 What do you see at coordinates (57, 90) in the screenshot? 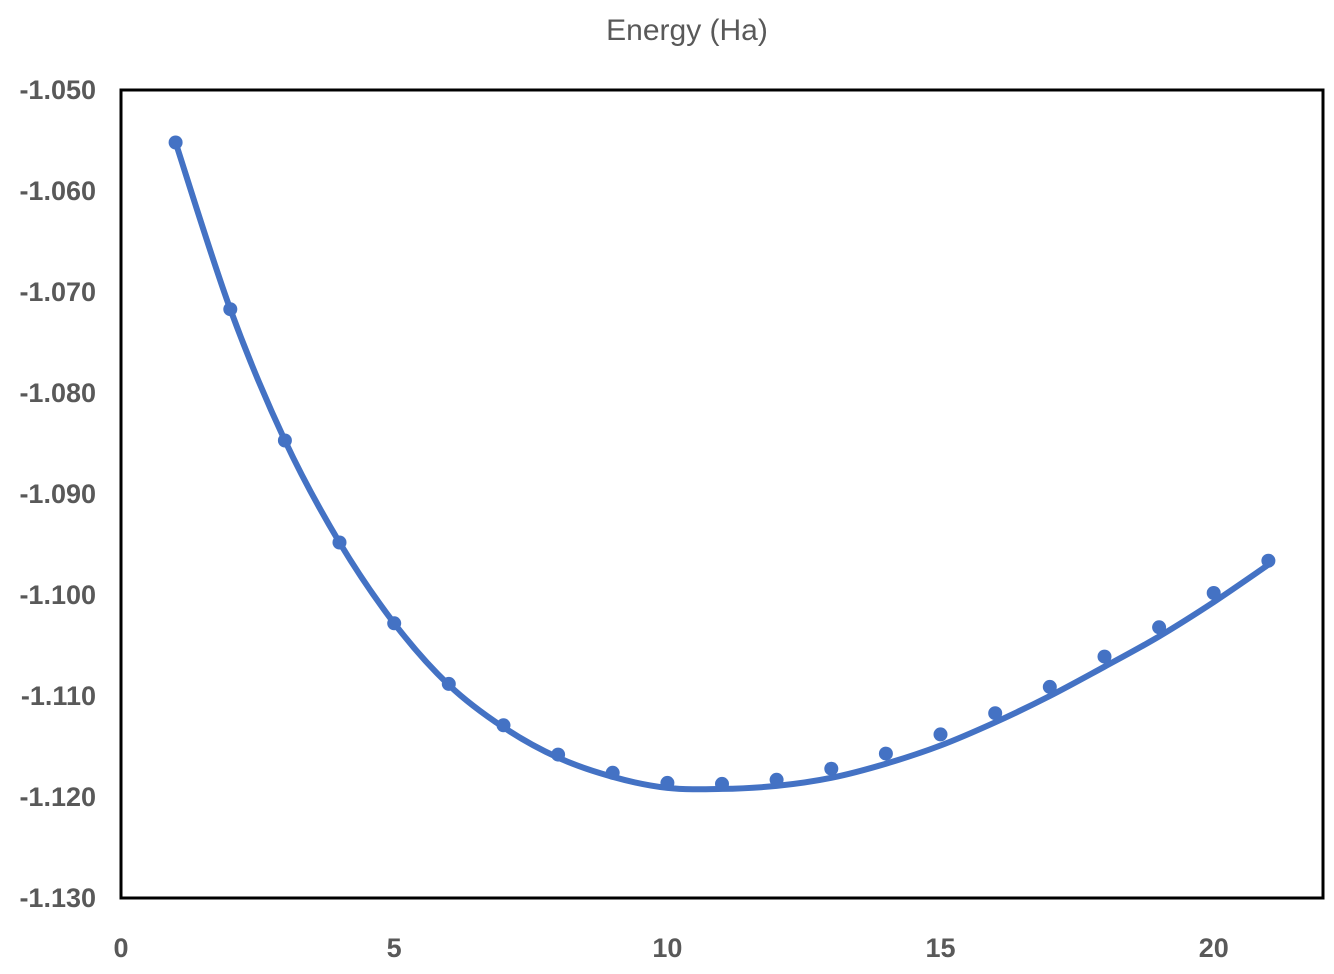
I see `y-axis-tick-label: -1.050` at bounding box center [57, 90].